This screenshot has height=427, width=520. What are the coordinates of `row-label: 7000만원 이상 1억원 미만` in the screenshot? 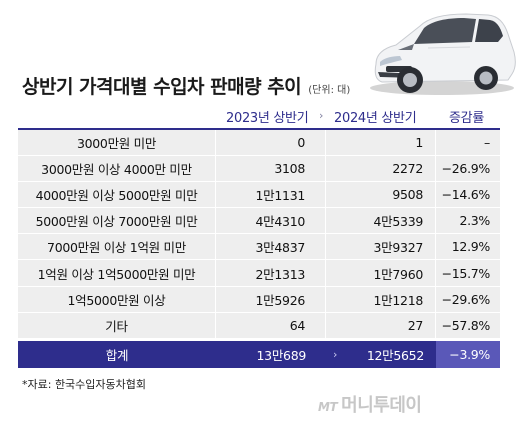 It's located at (117, 247).